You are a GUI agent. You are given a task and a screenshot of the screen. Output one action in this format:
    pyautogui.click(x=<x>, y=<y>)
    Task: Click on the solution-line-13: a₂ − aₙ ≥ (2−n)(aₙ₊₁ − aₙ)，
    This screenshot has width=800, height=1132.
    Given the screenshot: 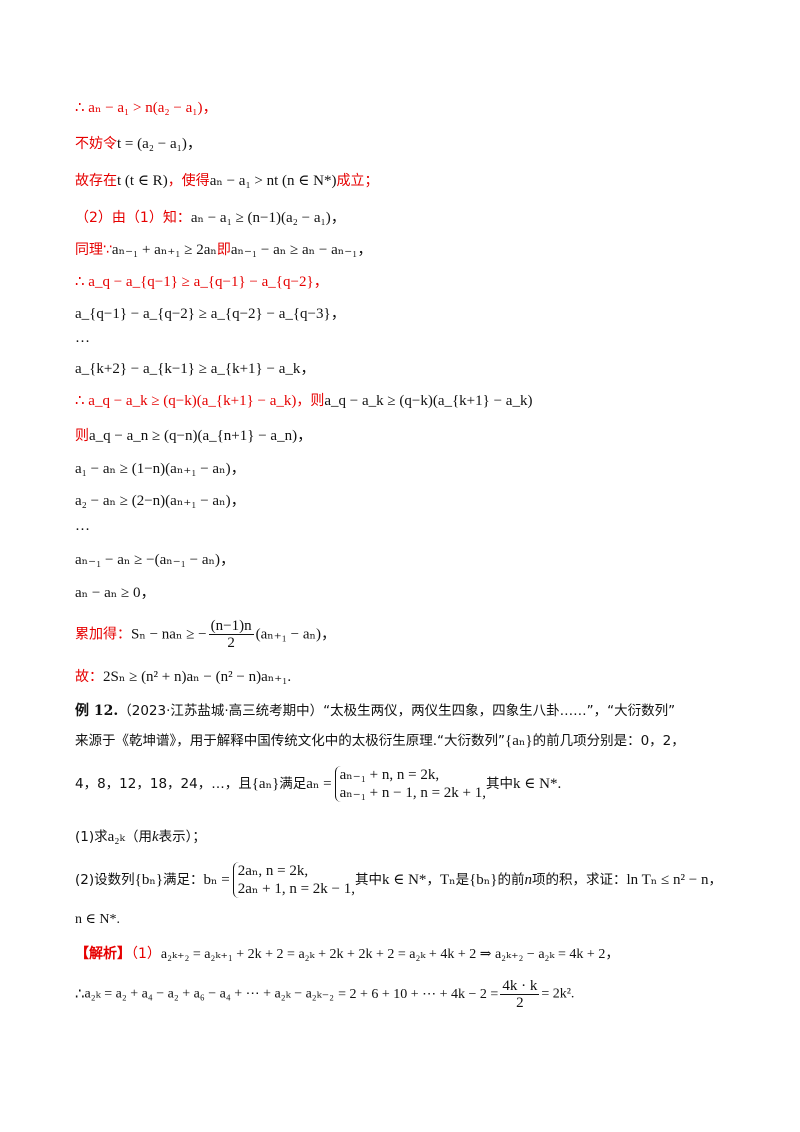 What is the action you would take?
    pyautogui.click(x=160, y=501)
    